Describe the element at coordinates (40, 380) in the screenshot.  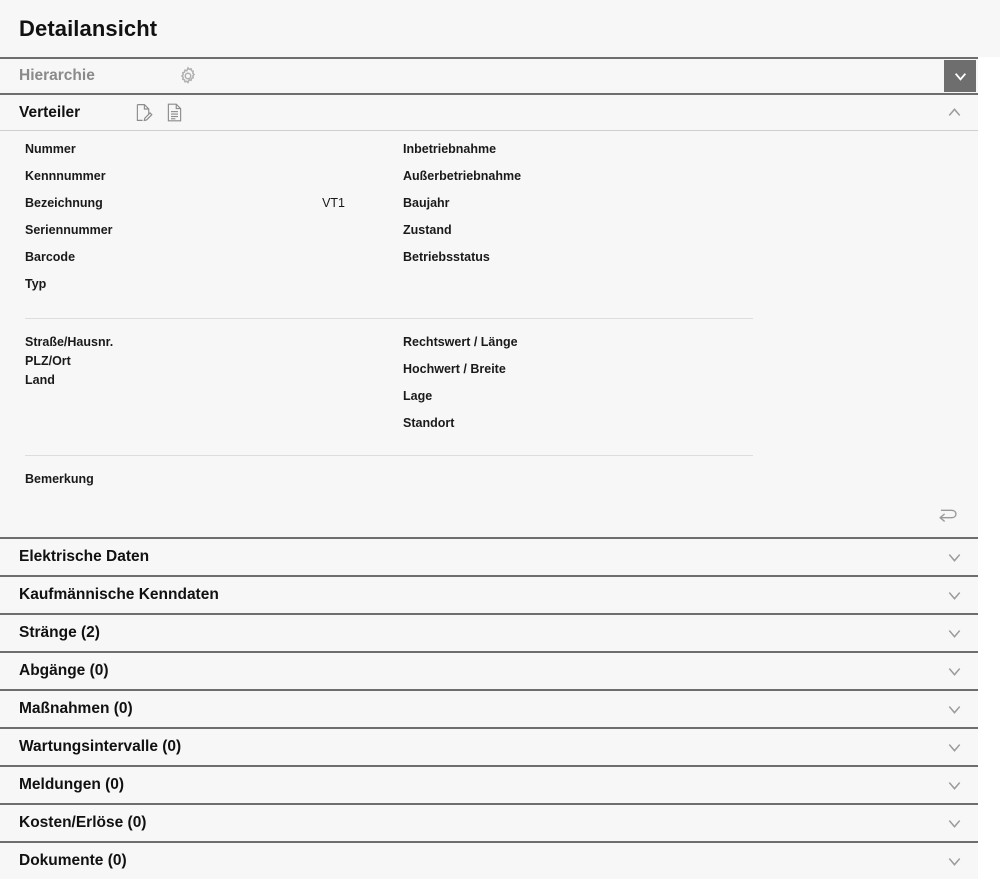
I see `field-label: Land` at that location.